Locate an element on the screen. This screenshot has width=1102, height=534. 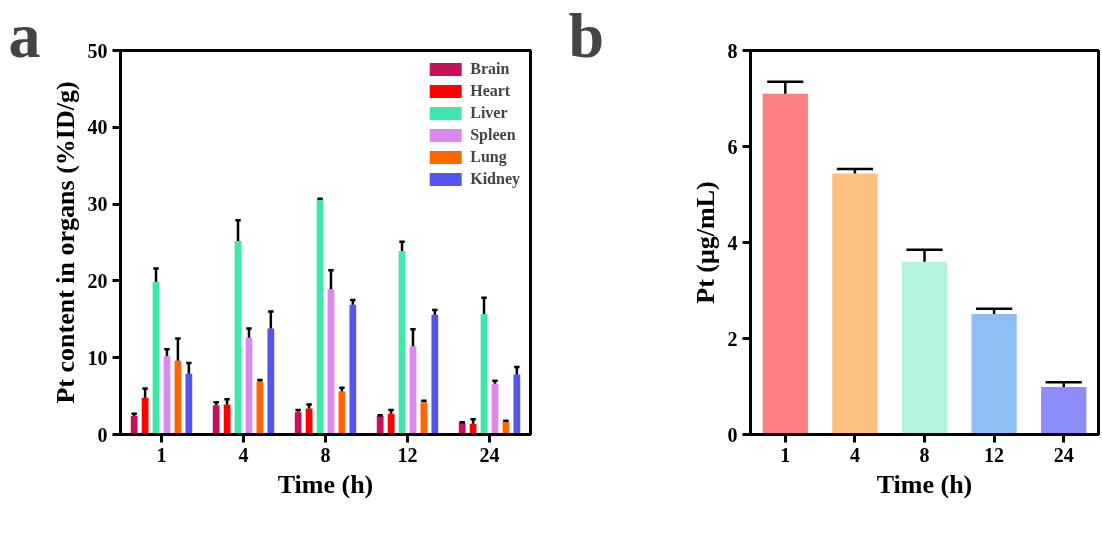
y-tick-label: 2 is located at coordinates (732, 338).